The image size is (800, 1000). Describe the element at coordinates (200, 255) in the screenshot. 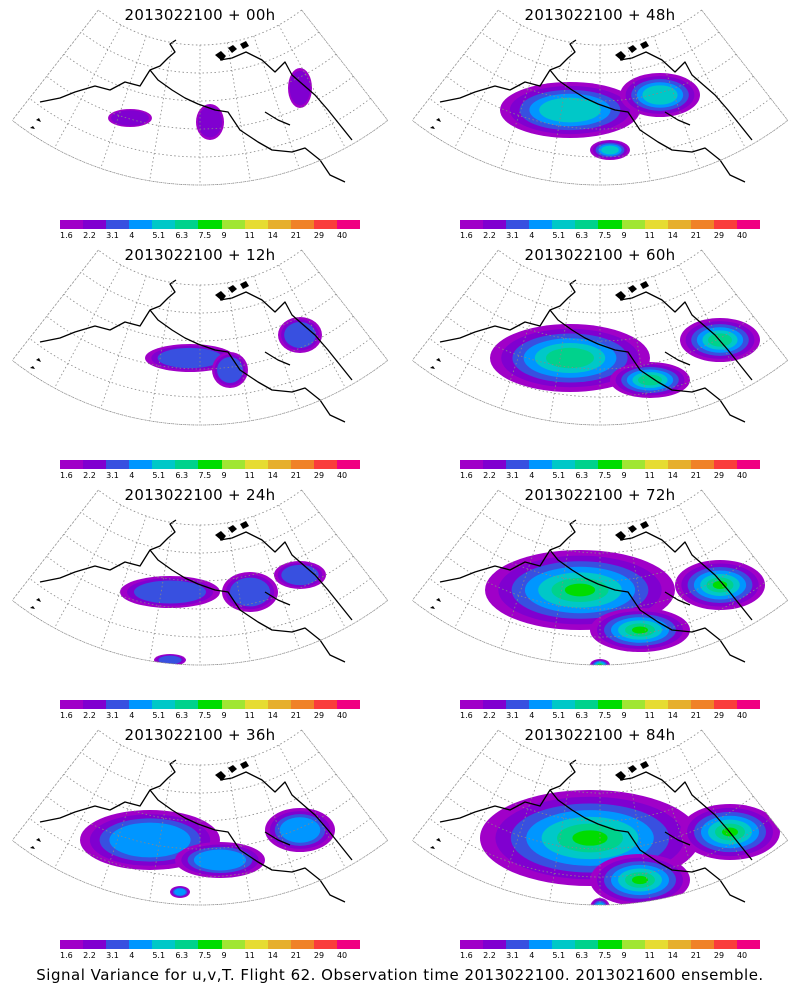

I see `panel-title: 2013022100 + 12h` at that location.